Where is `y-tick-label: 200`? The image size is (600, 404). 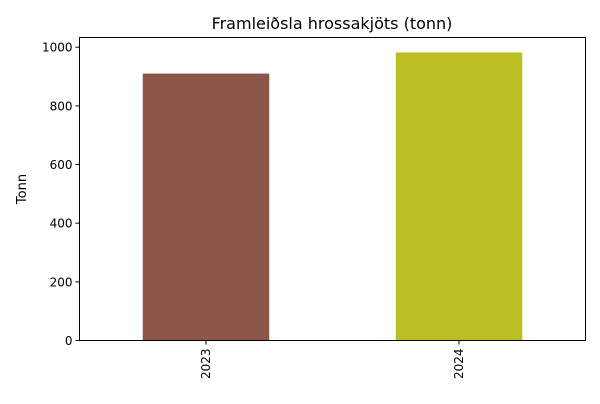 y-tick-label: 200 is located at coordinates (61, 282).